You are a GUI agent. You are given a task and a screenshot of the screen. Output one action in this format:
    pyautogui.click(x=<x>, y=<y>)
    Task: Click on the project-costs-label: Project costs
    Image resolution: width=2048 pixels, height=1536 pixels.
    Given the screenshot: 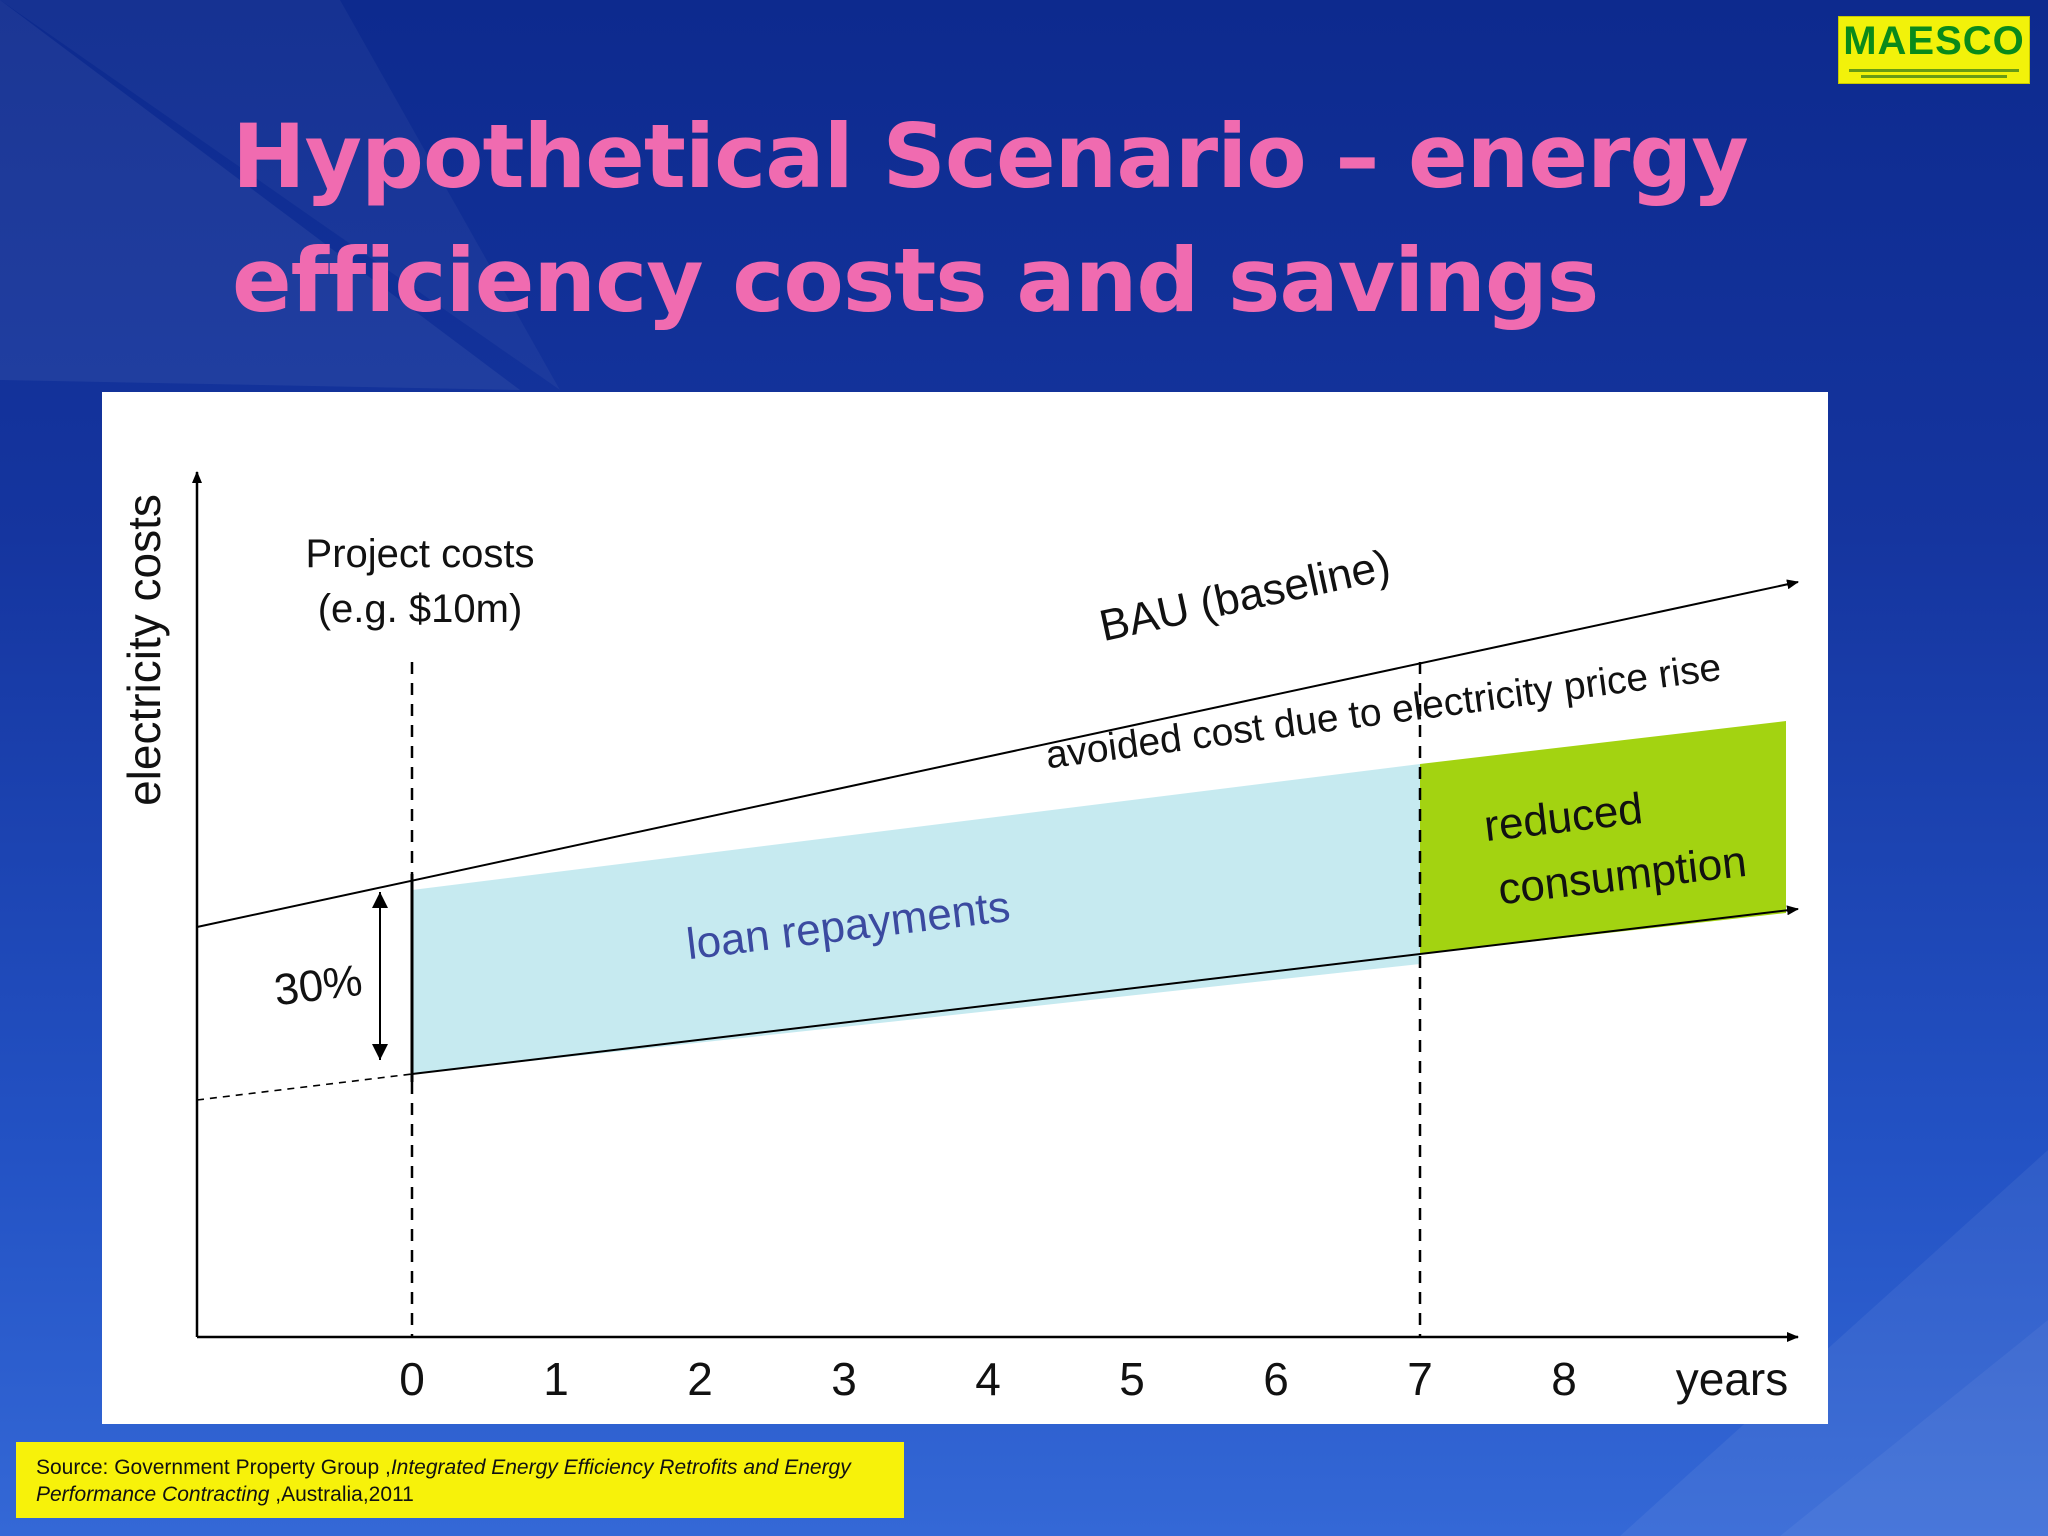 What is the action you would take?
    pyautogui.click(x=420, y=554)
    